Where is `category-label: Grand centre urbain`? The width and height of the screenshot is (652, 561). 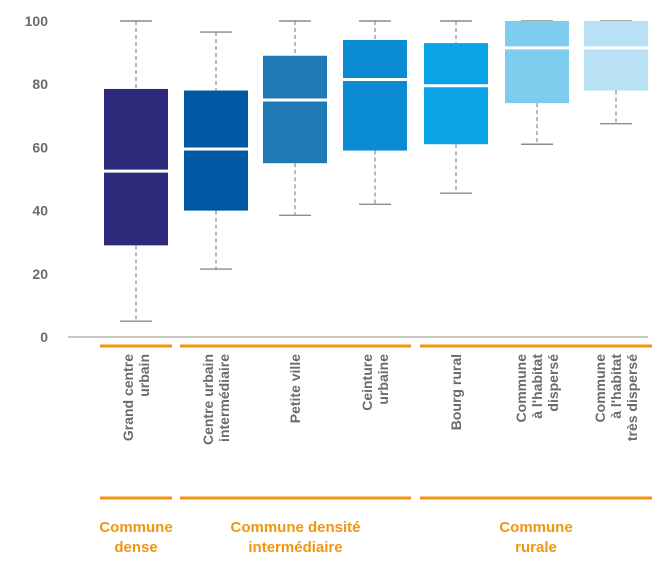 category-label: Grand centre urbain is located at coordinates (136, 397).